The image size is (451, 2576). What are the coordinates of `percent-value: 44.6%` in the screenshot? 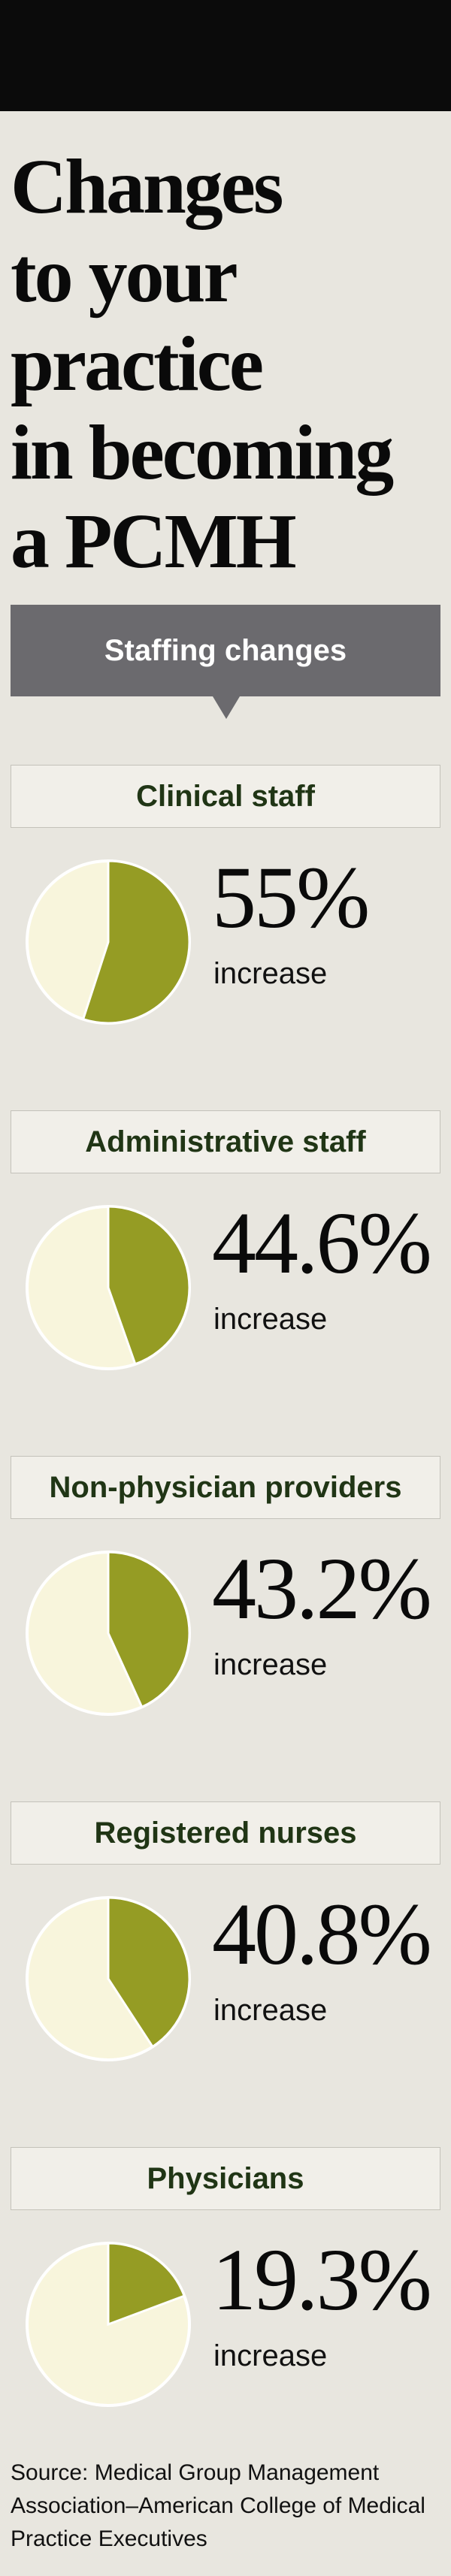 It's located at (322, 1243).